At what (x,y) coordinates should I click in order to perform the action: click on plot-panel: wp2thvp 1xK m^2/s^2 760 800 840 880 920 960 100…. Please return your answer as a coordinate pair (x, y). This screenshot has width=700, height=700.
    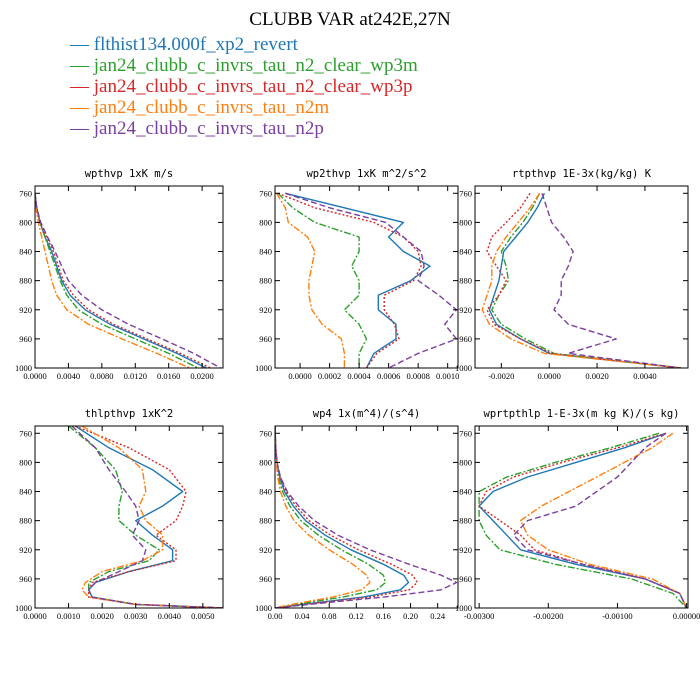
    Looking at the image, I should click on (357, 274).